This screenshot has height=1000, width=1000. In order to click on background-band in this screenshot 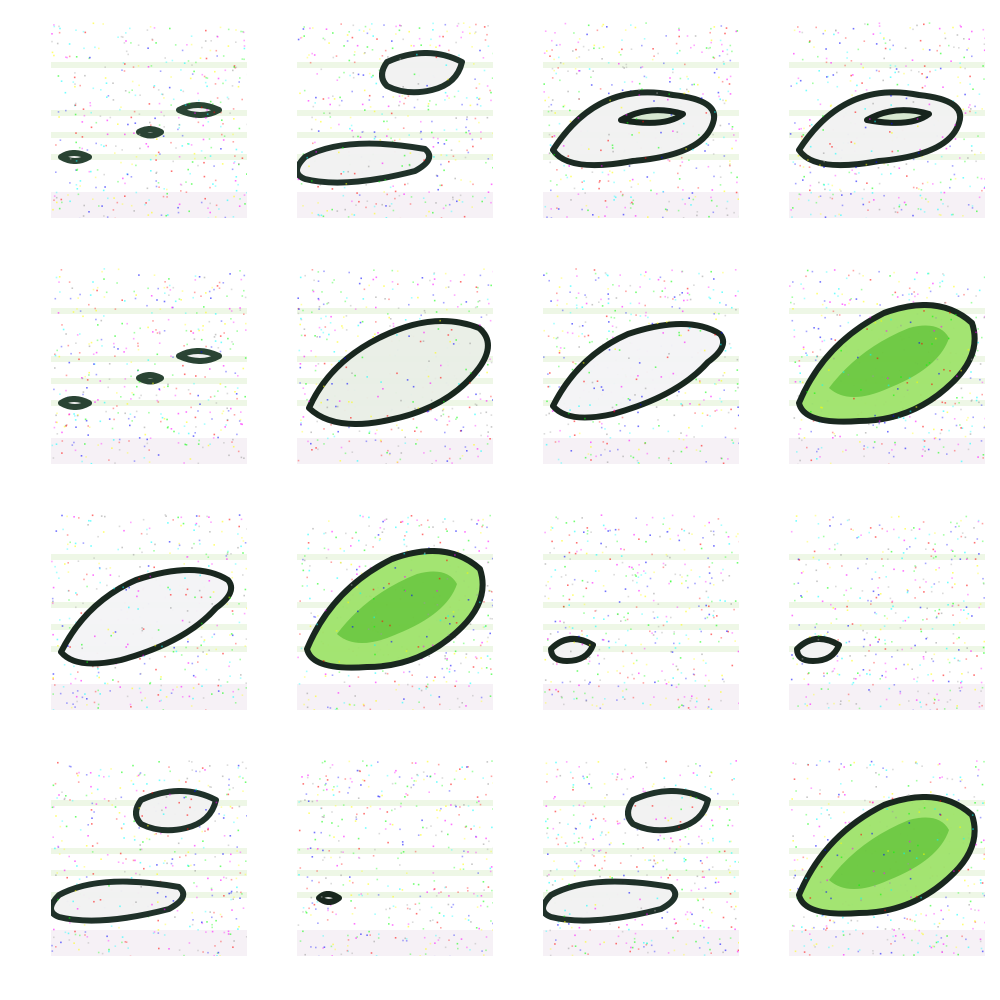, I will do `click(641, 65)`.